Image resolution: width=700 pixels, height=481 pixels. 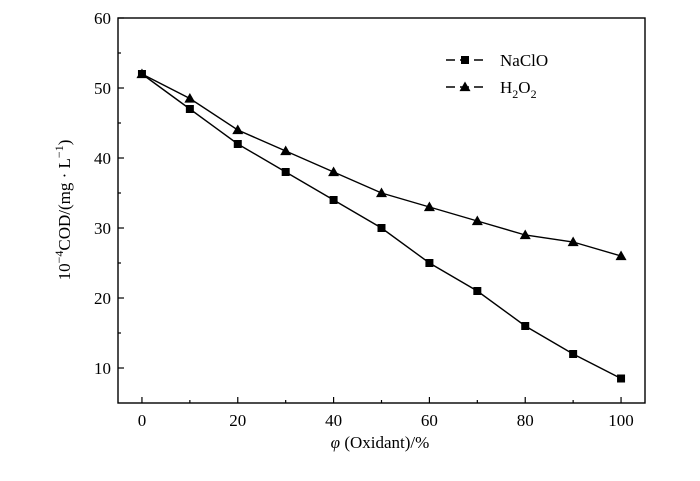 What do you see at coordinates (59, 151) in the screenshot?
I see `y-axis-unit-exponent: −1` at bounding box center [59, 151].